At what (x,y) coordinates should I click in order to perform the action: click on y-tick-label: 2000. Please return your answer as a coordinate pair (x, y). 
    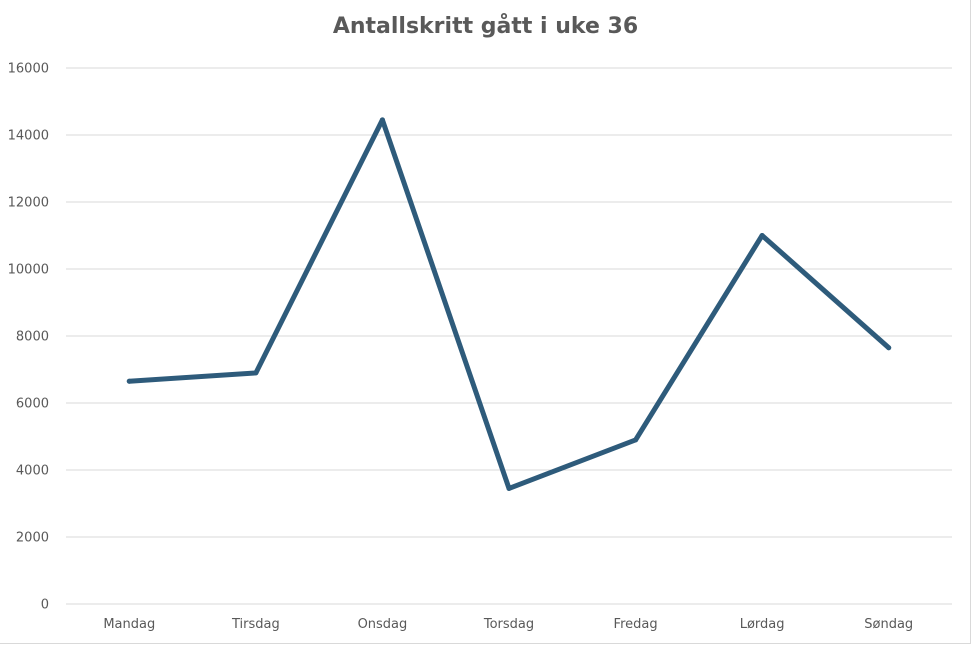
    Looking at the image, I should click on (32, 538).